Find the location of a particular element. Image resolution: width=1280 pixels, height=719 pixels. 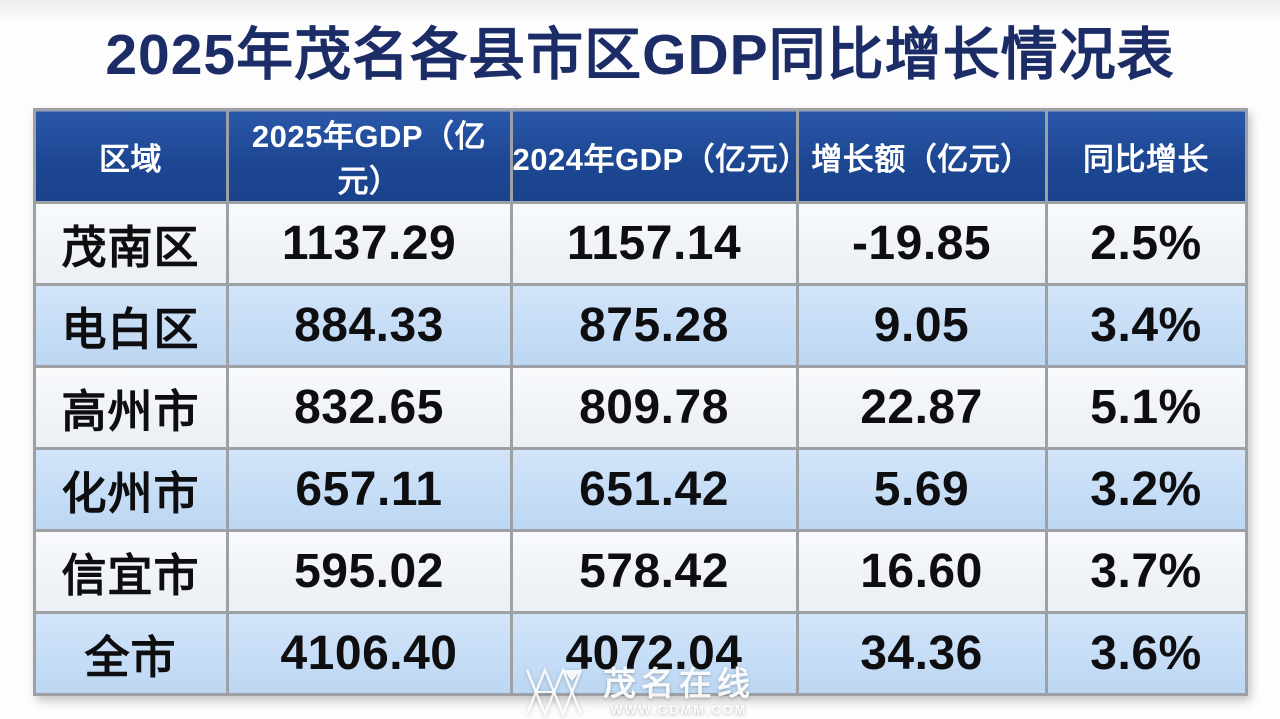

table-row: 化州市 657.11 651.42 5.69 3.2% is located at coordinates (640, 490).